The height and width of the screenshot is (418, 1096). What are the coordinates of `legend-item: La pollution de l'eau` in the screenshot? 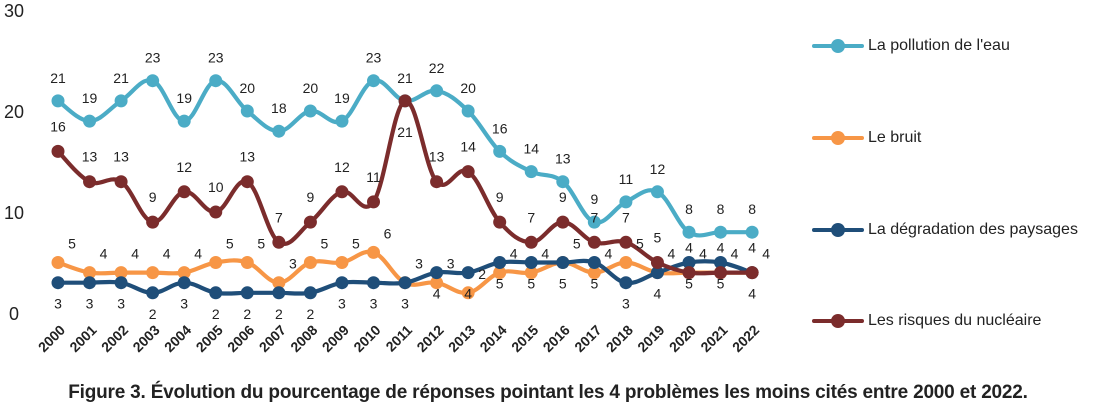 It's located at (911, 46).